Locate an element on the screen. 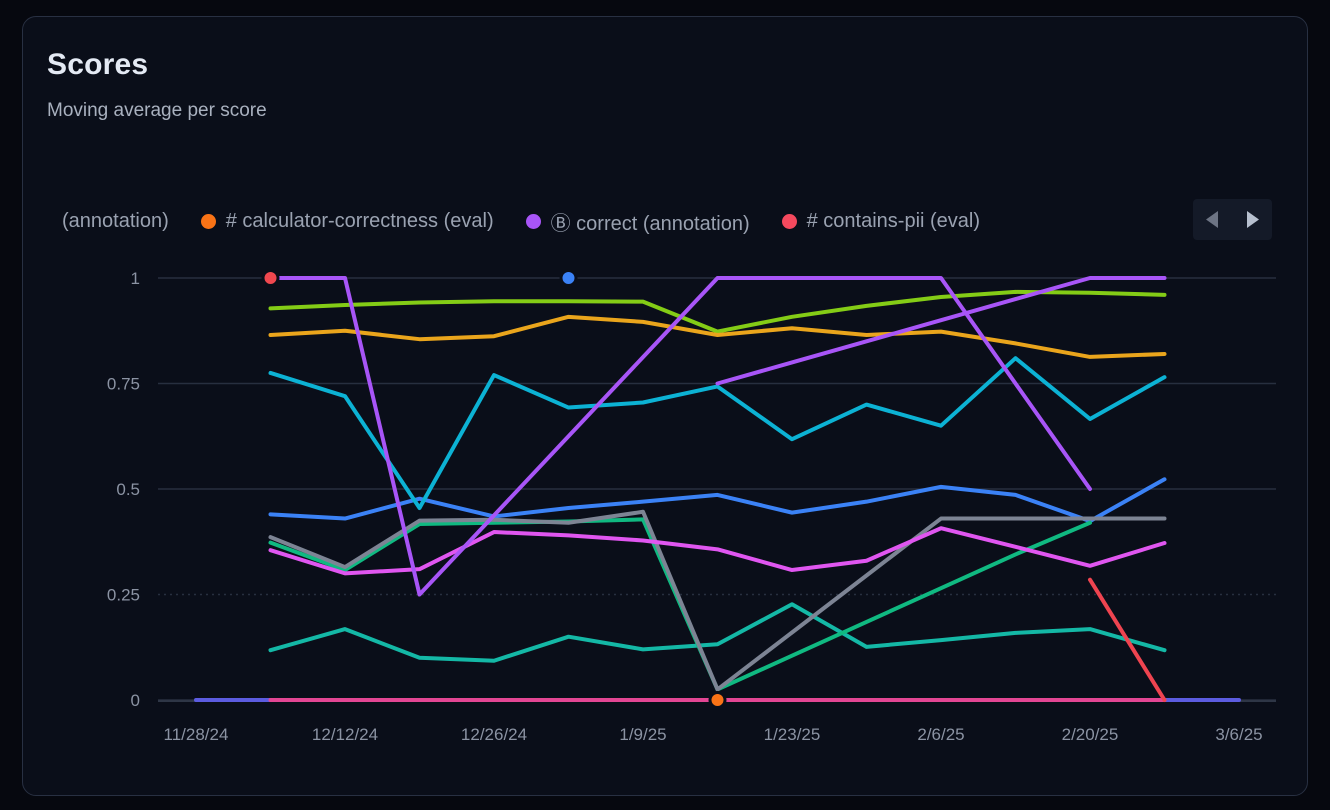 This screenshot has width=1330, height=810. legend-prev-button is located at coordinates (1213, 219).